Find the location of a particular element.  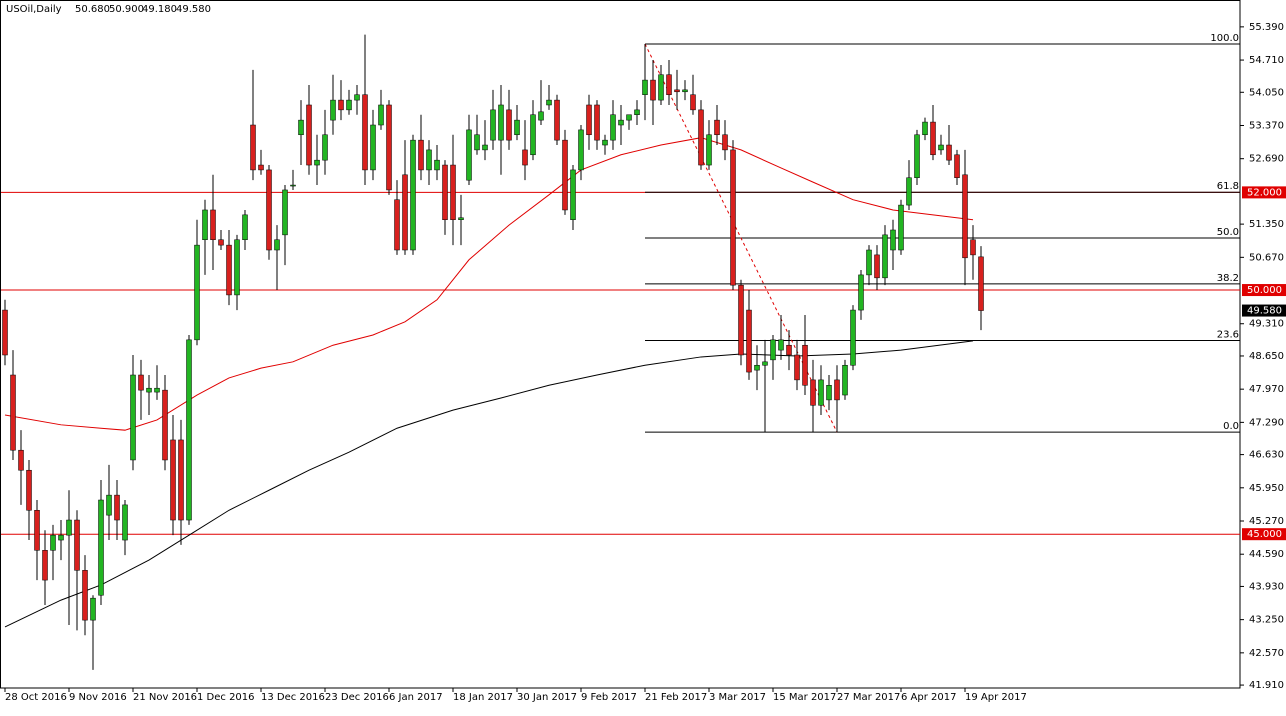

x-tick-label: 21 Feb 2017 is located at coordinates (676, 697).